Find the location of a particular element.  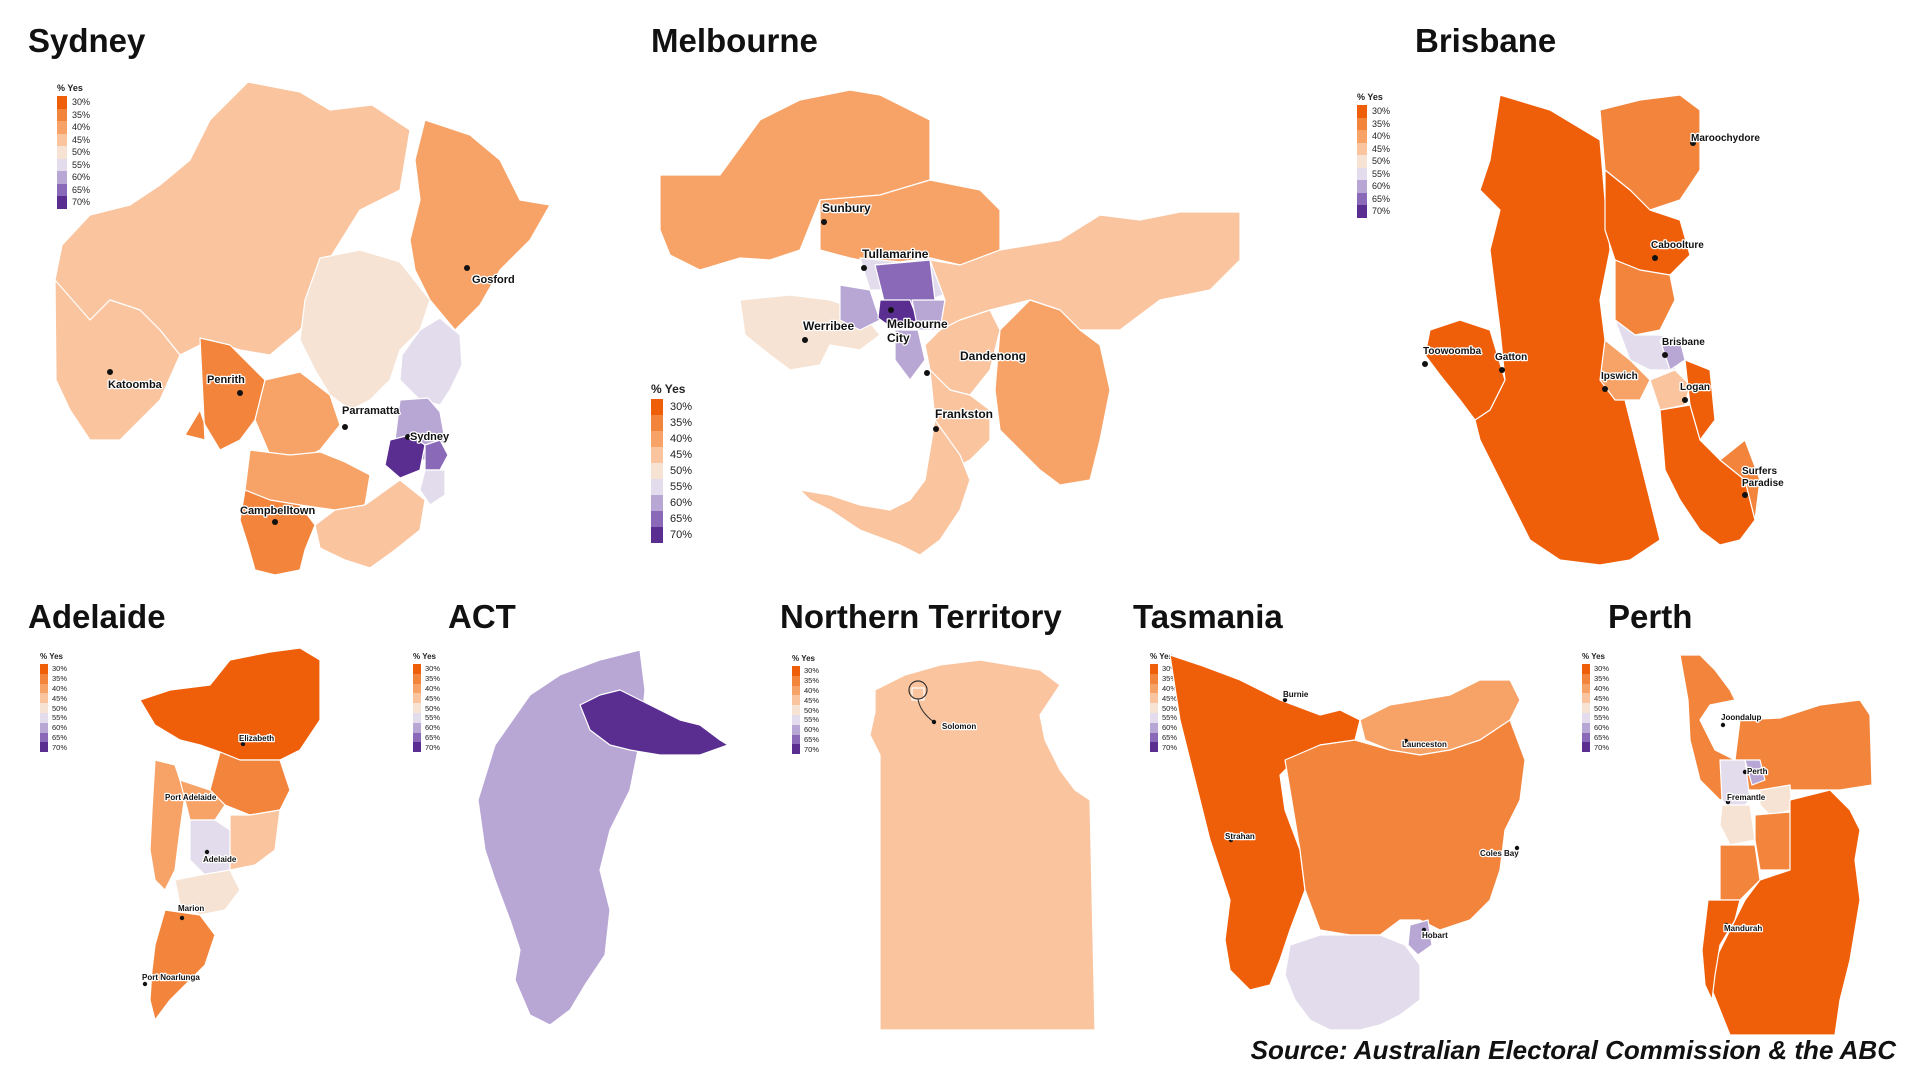

region-tasmania-lyons is located at coordinates (1405, 827).